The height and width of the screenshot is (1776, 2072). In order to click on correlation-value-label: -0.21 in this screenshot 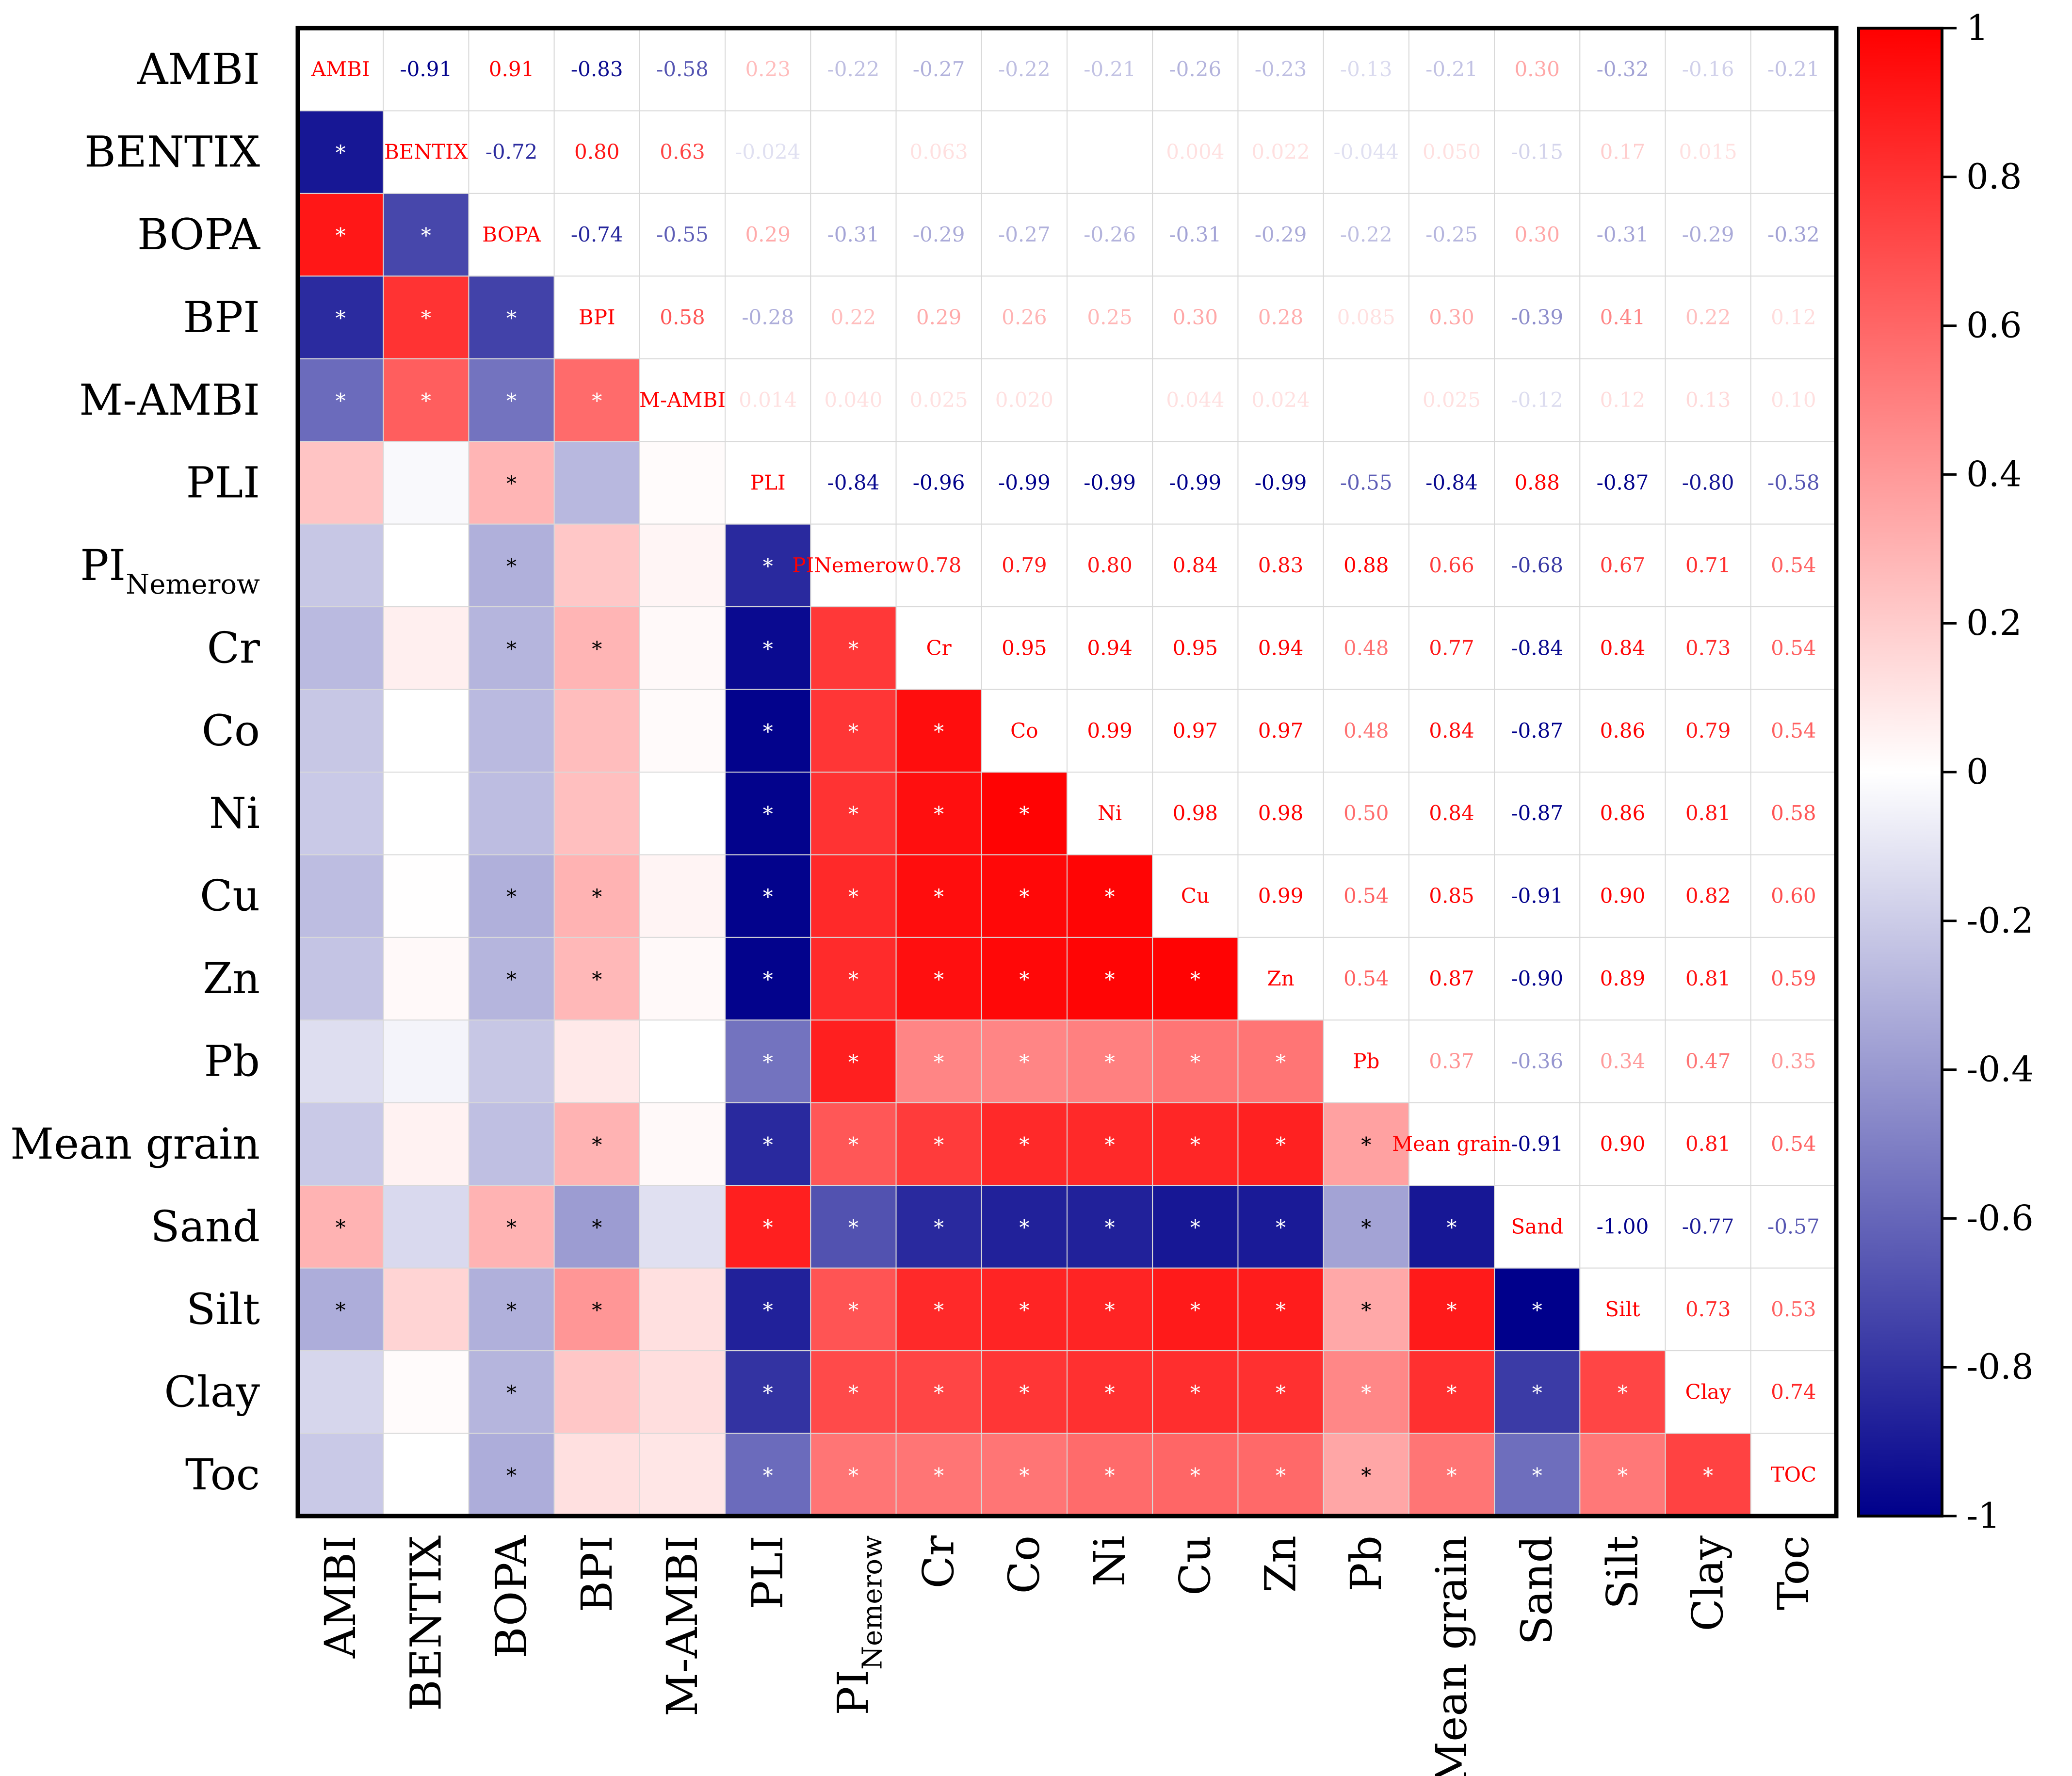, I will do `click(1451, 69)`.